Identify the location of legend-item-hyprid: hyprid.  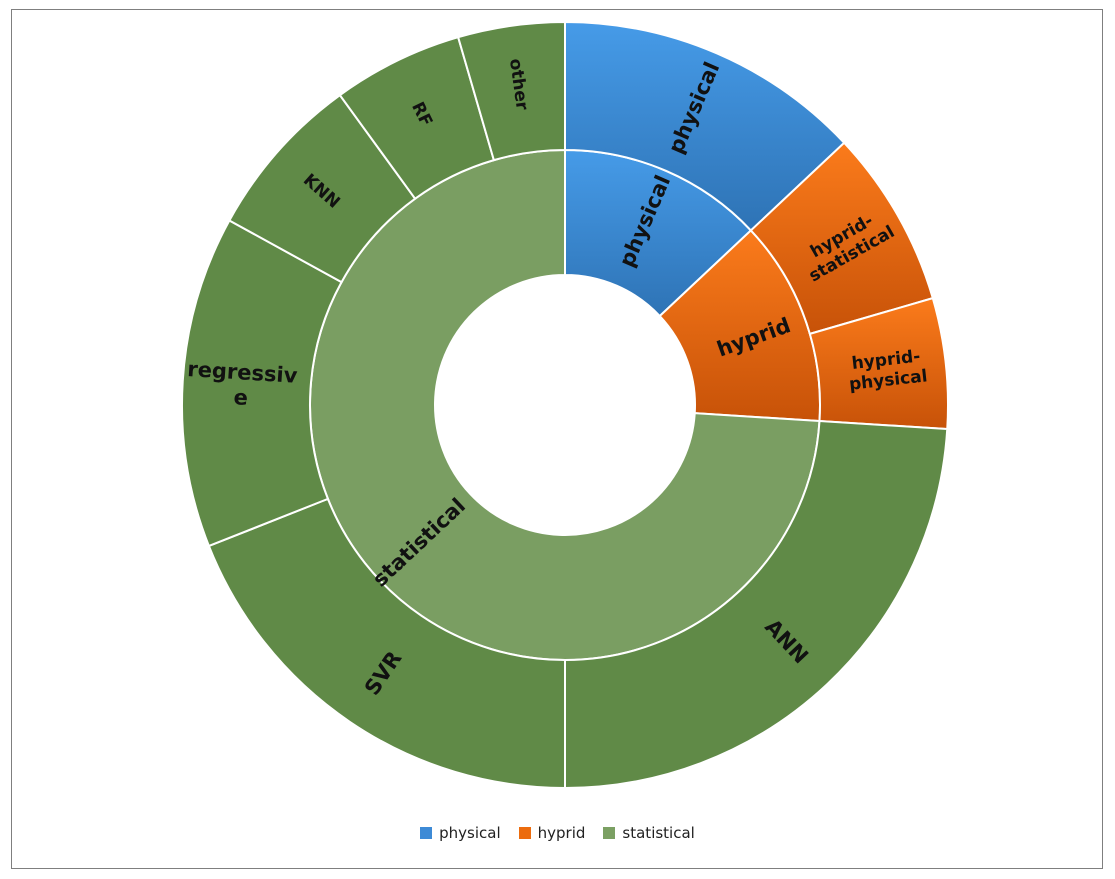
(552, 833).